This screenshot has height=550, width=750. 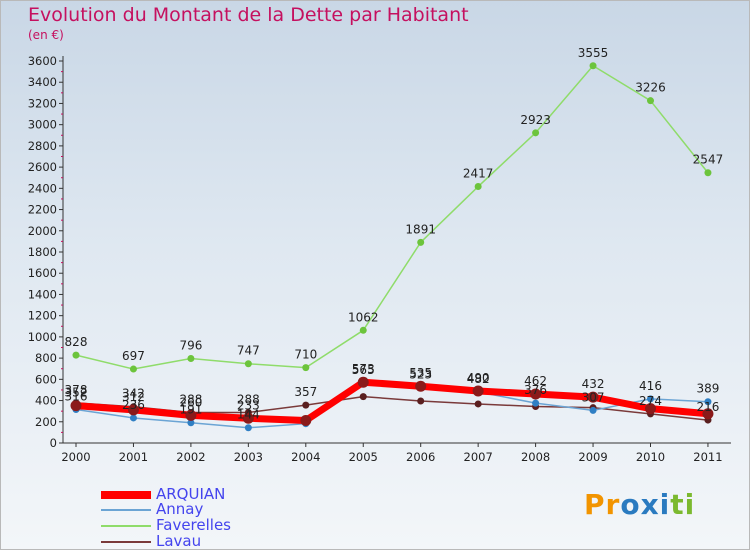 What do you see at coordinates (46, 358) in the screenshot?
I see `y-tick-label: 800` at bounding box center [46, 358].